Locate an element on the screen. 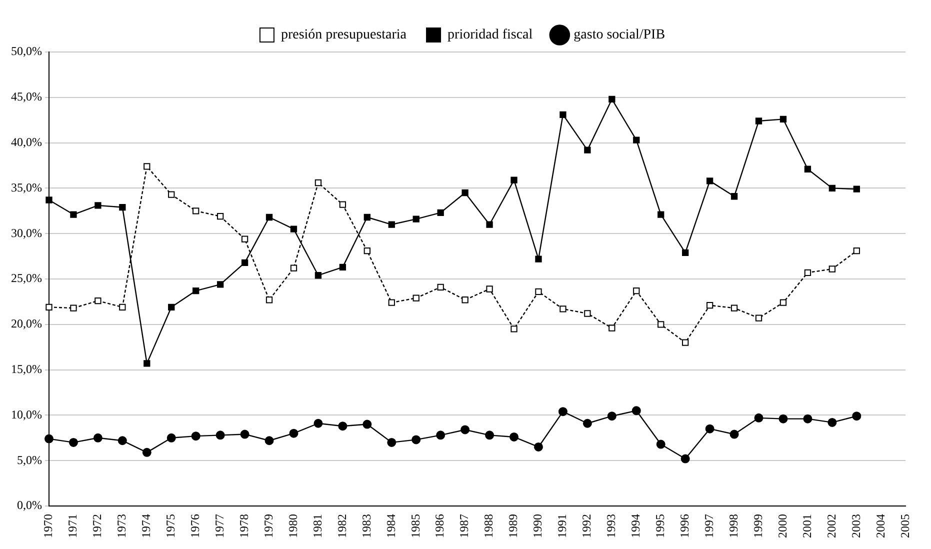  x-tick-label: 1994 is located at coordinates (635, 526).